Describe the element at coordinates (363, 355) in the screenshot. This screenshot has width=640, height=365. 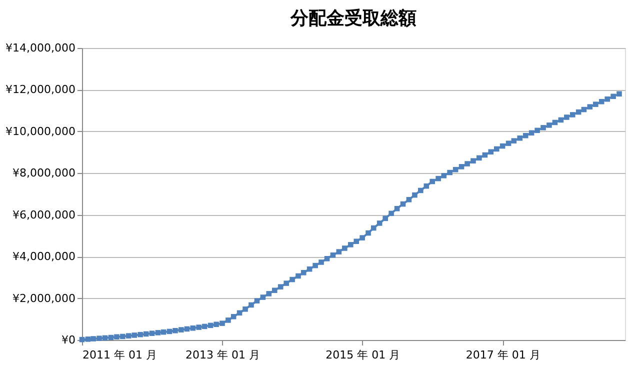
I see `x-tick-label: 2015 年 01 月` at that location.